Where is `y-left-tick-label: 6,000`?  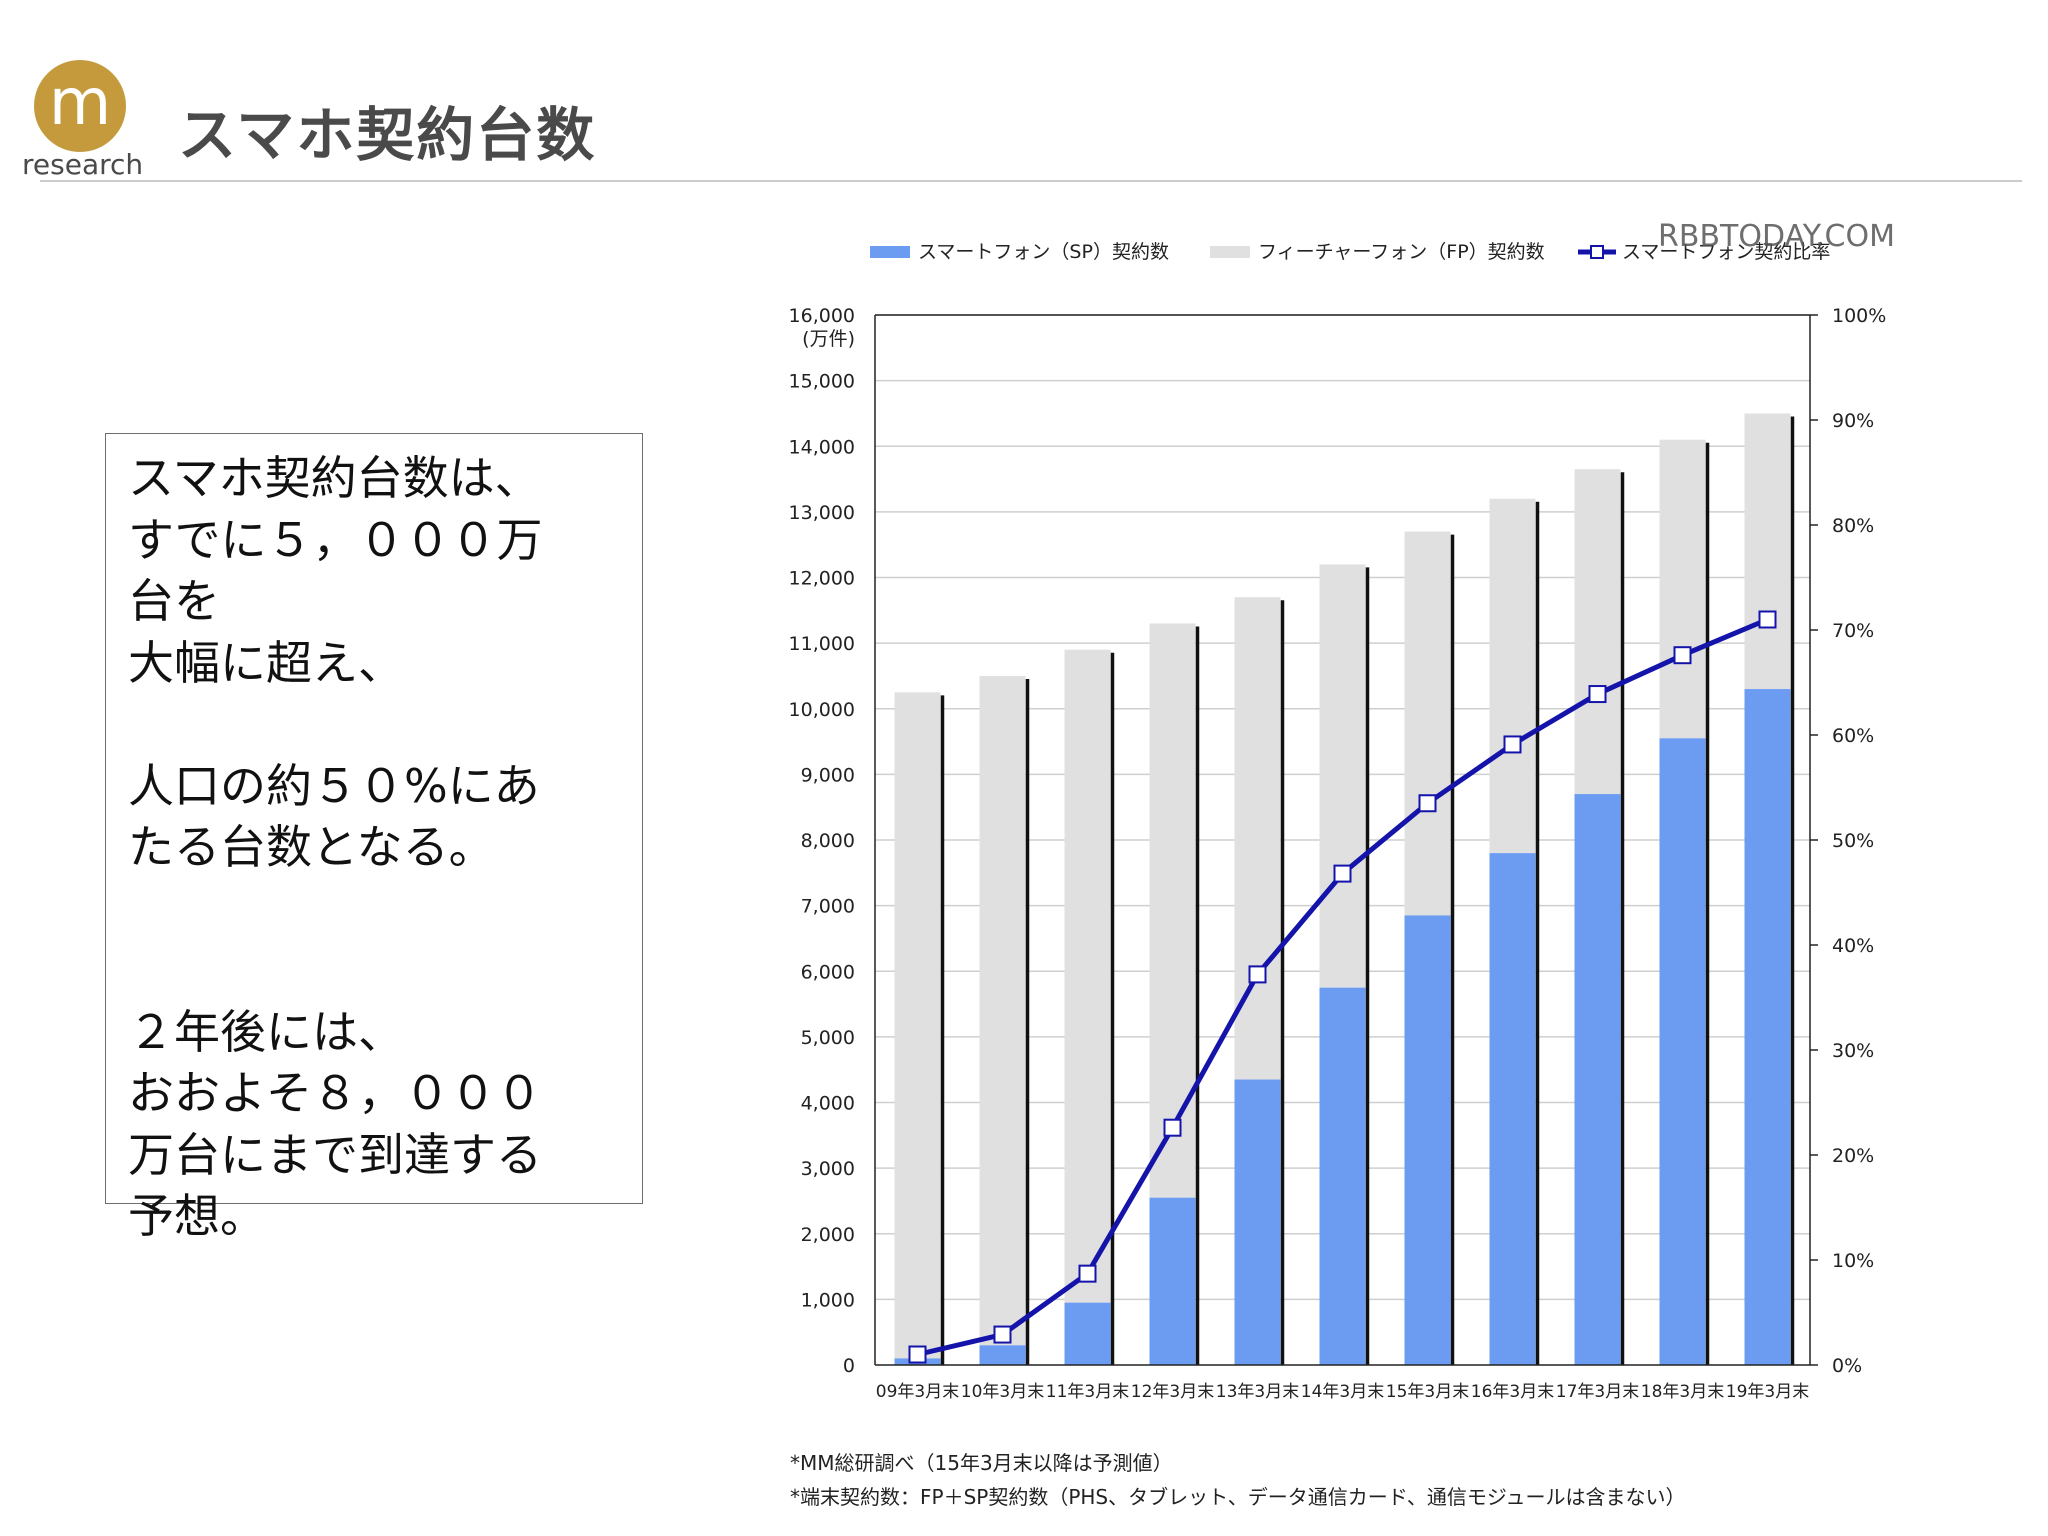
y-left-tick-label: 6,000 is located at coordinates (828, 972).